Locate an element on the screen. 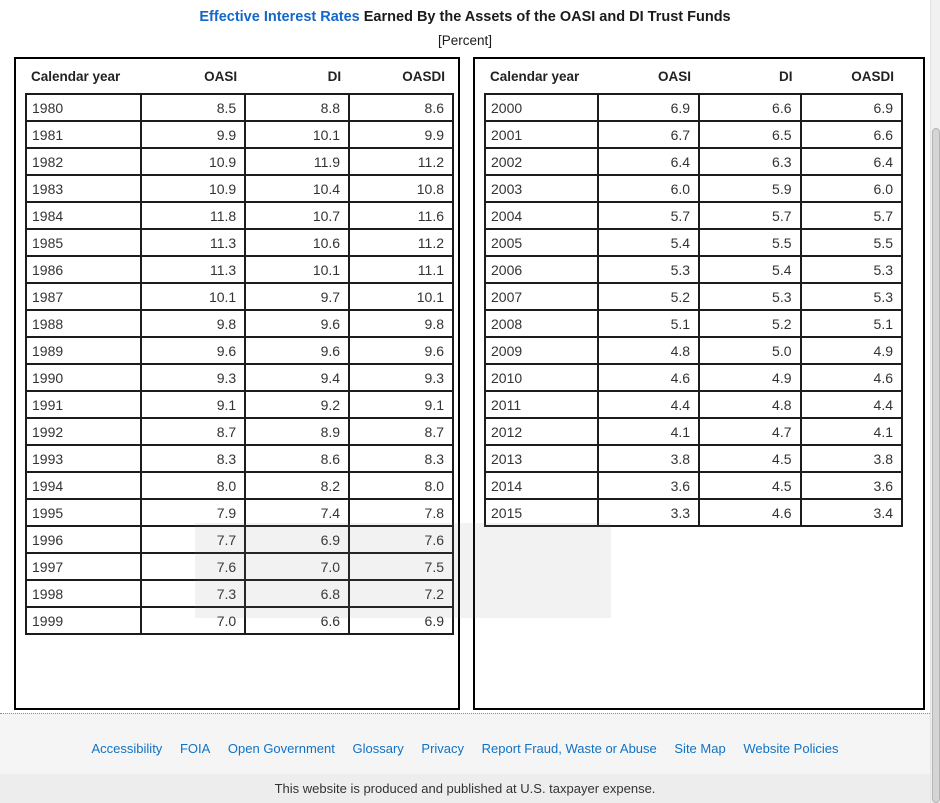  table-row: 1996 7.7 6.9 7.6 is located at coordinates (239, 539).